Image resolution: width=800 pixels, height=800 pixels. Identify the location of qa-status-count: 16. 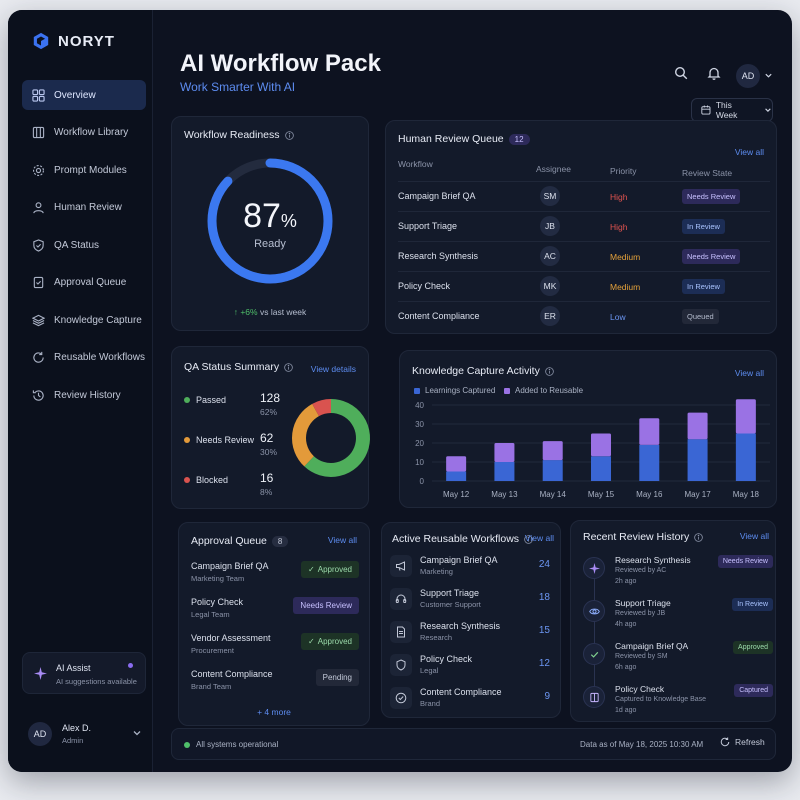
(267, 478).